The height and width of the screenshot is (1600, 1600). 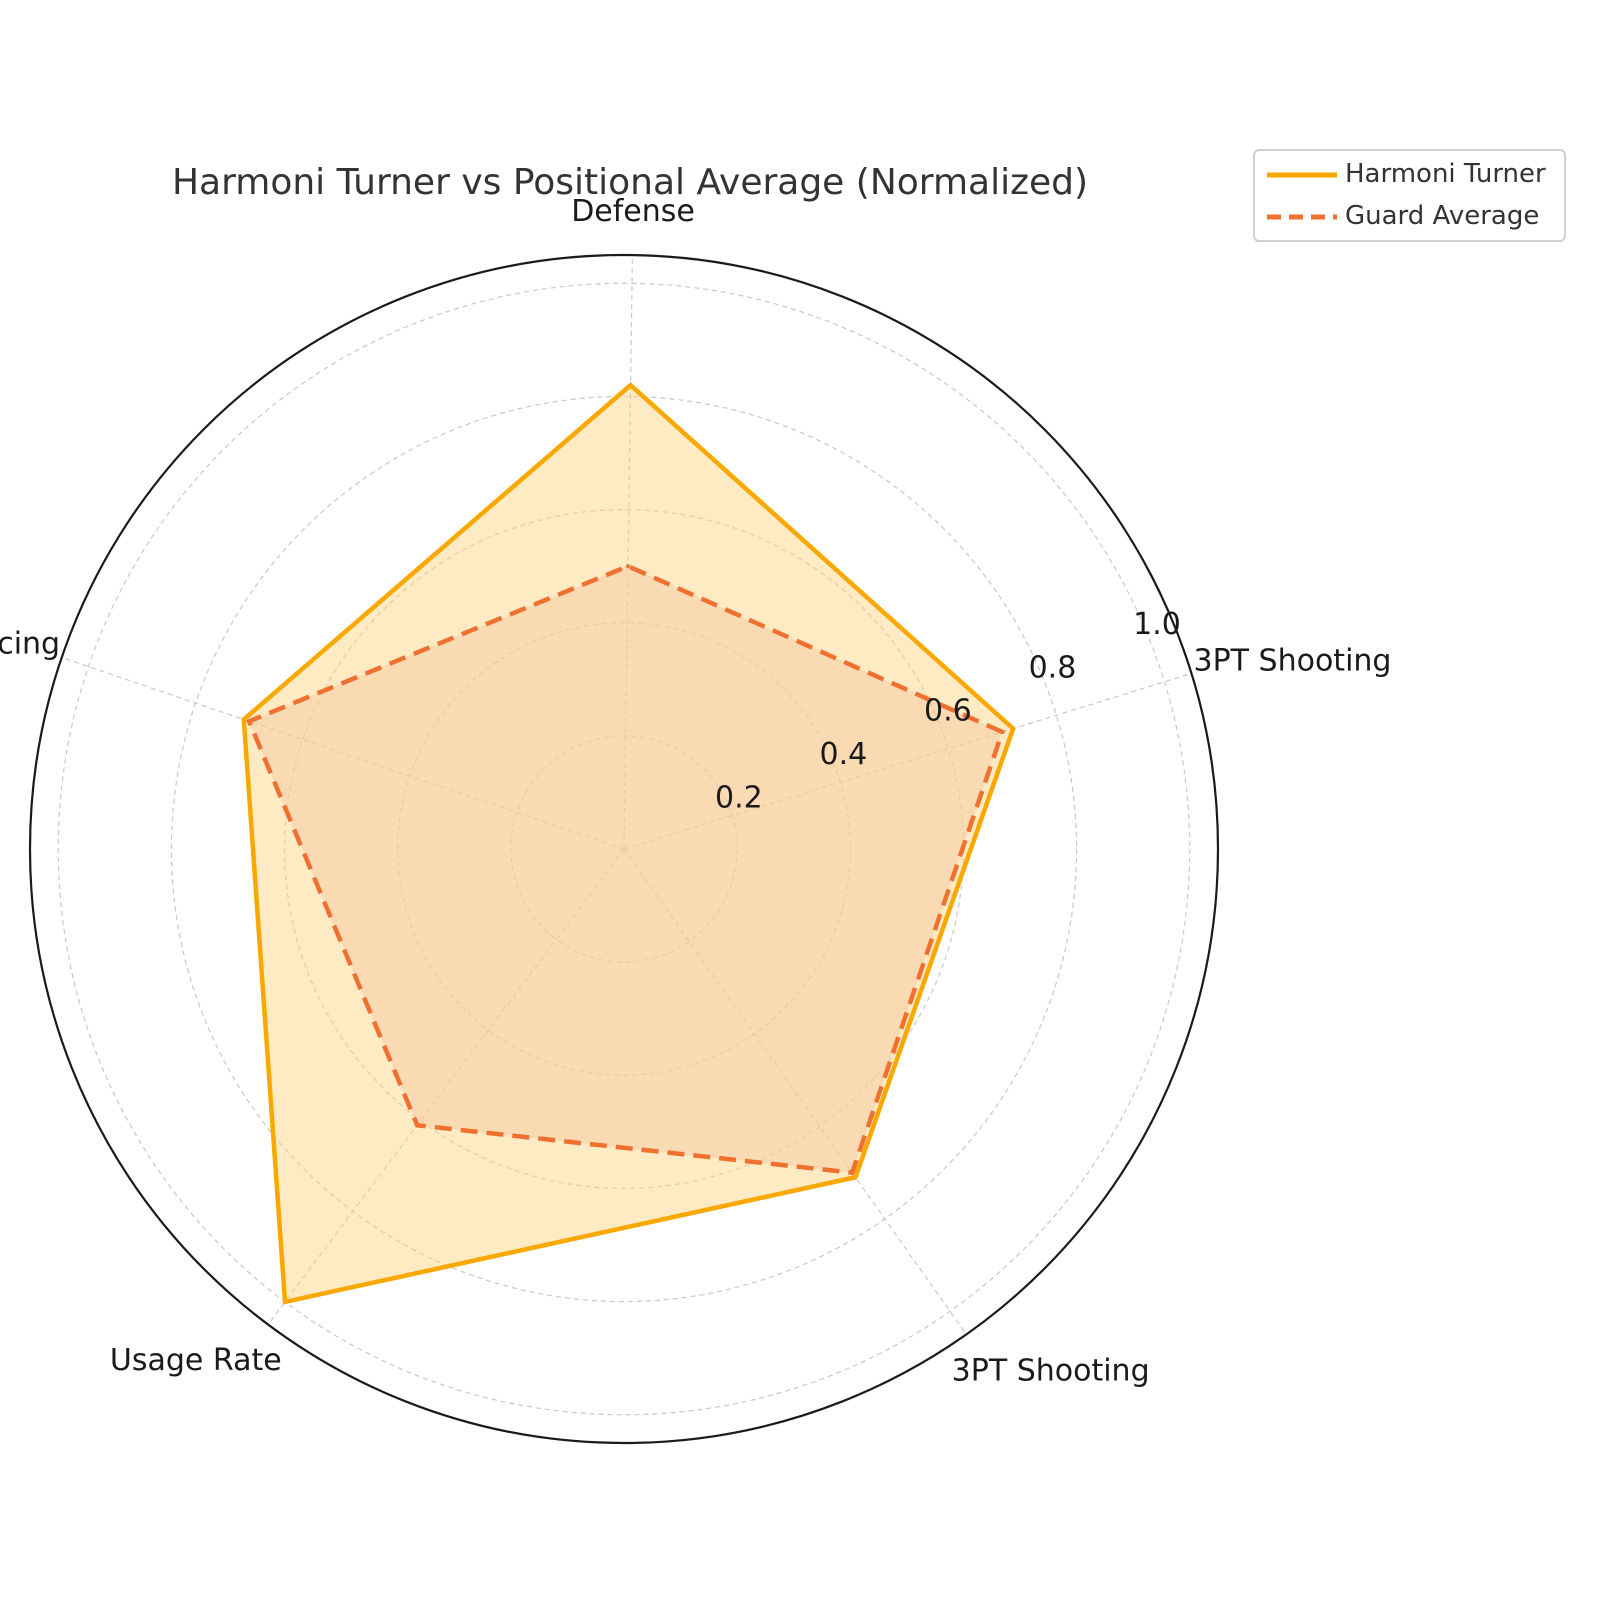 What do you see at coordinates (1302, 217) in the screenshot?
I see `legend-dashed-line-icon` at bounding box center [1302, 217].